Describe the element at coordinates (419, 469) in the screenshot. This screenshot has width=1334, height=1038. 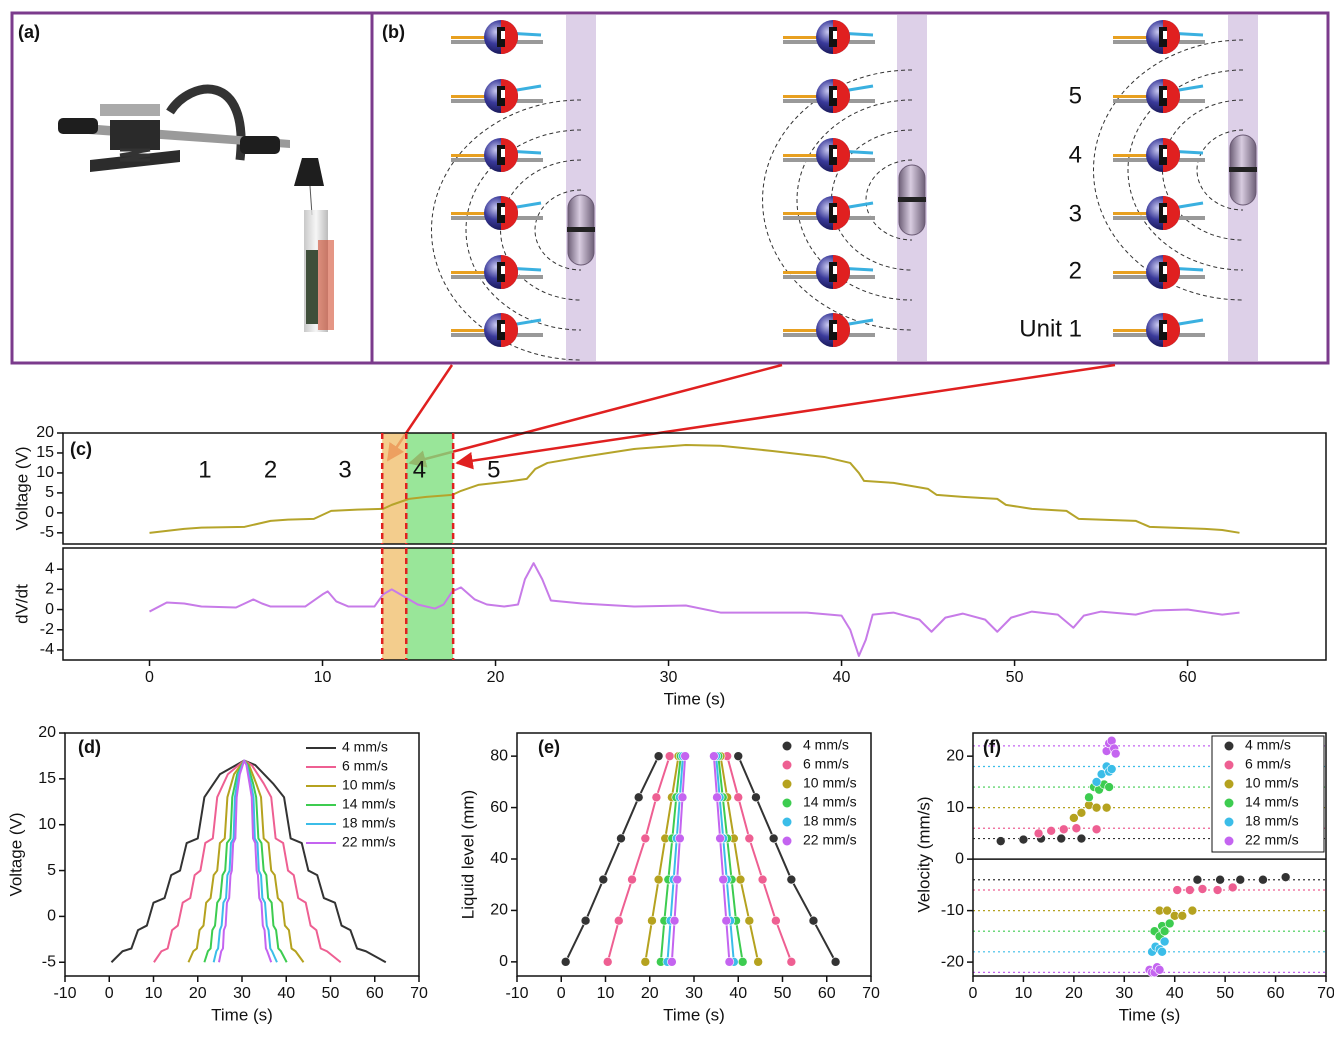
I see `annotation: 4` at that location.